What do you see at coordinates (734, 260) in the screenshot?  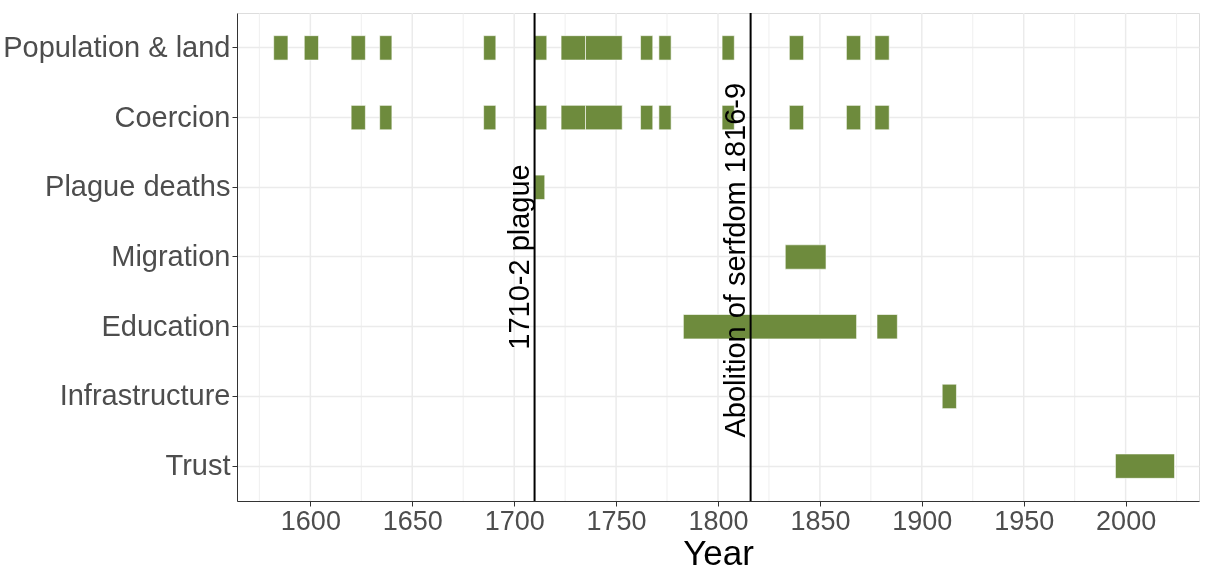 I see `ref-line-label: Abolition of serfdom 1816-9` at bounding box center [734, 260].